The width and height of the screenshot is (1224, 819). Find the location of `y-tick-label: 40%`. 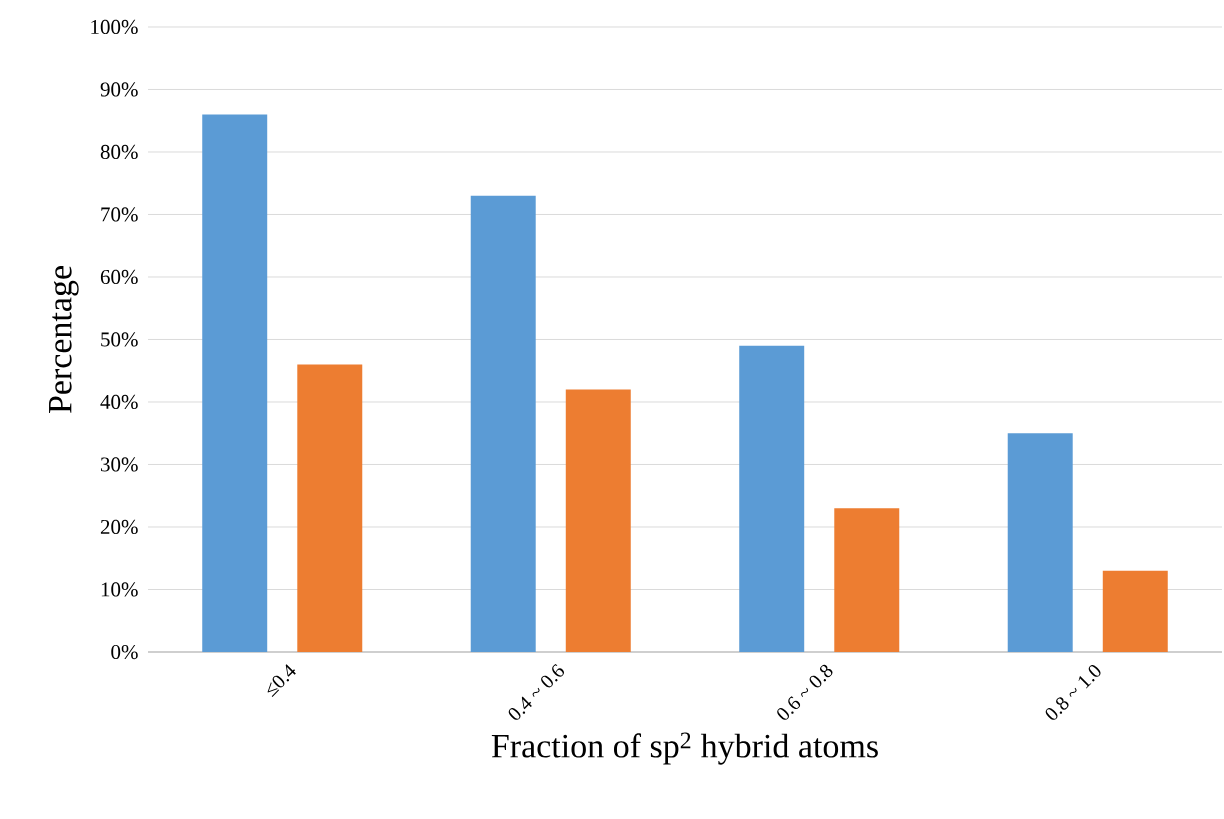

y-tick-label: 40% is located at coordinates (119, 402).